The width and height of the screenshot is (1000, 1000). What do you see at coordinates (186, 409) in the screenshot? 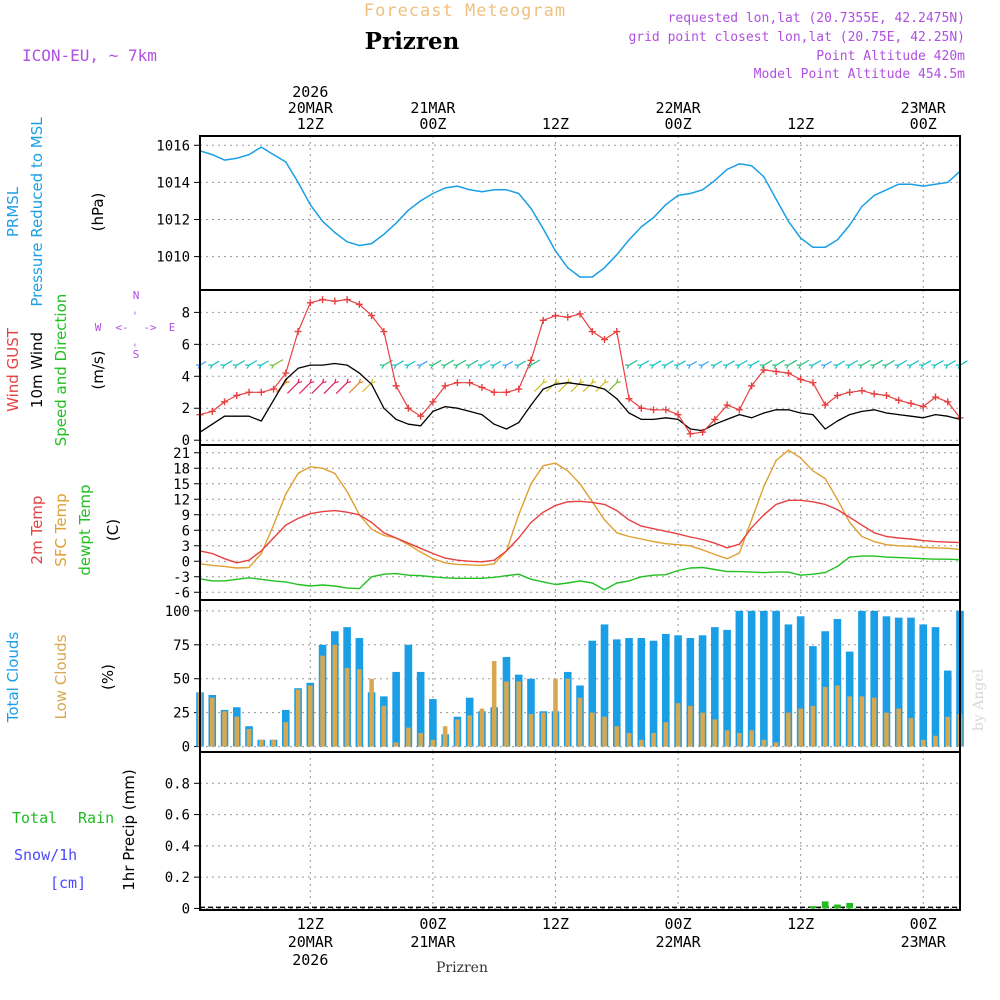
I see `wind-y-tick-label: 2` at bounding box center [186, 409].